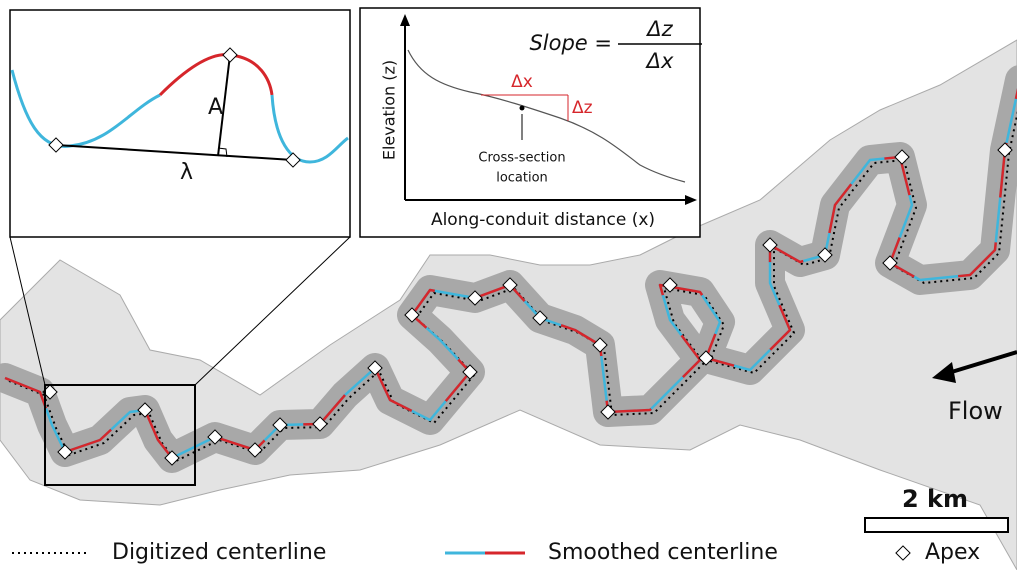  Describe the element at coordinates (659, 29) in the screenshot. I see `formula-numerator: Δz` at that location.